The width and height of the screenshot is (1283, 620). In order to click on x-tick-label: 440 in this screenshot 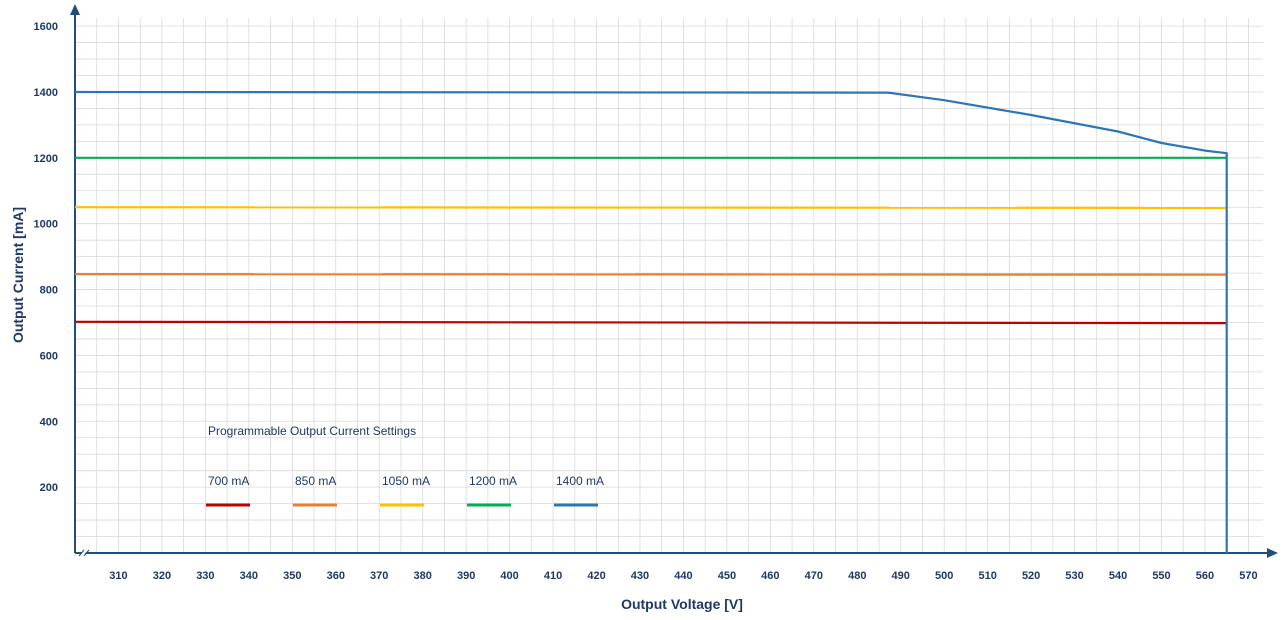, I will do `click(683, 576)`.